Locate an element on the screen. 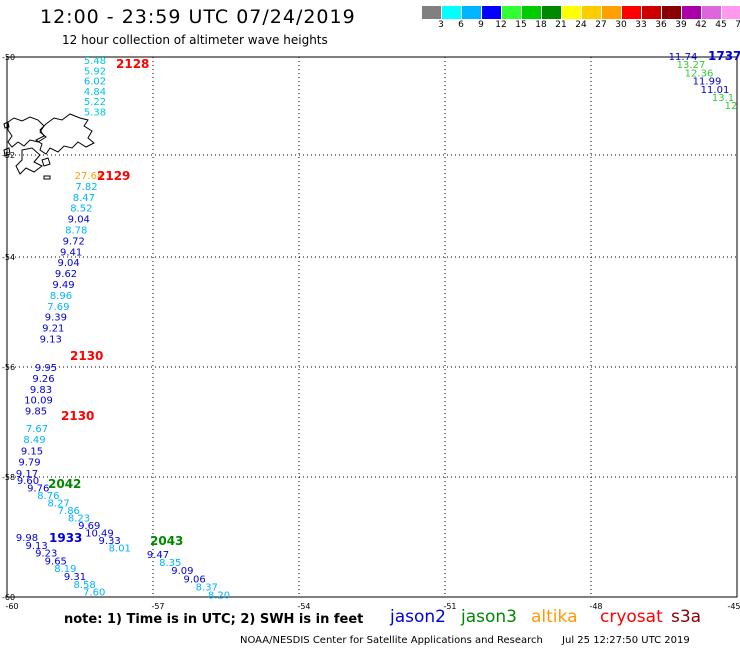  latitude-label: -60 is located at coordinates (8, 597).